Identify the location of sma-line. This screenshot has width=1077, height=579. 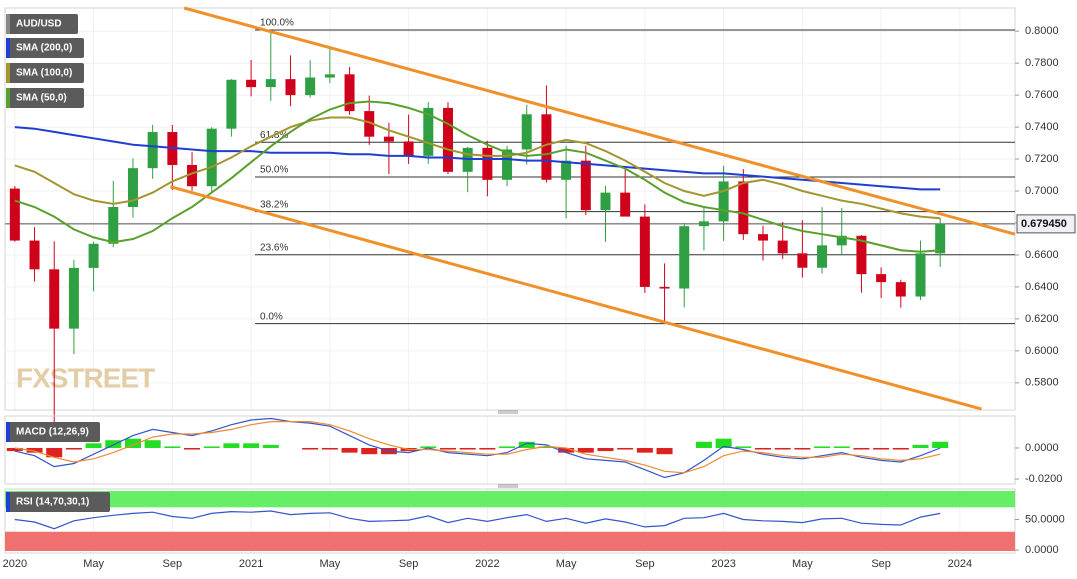
(477, 158).